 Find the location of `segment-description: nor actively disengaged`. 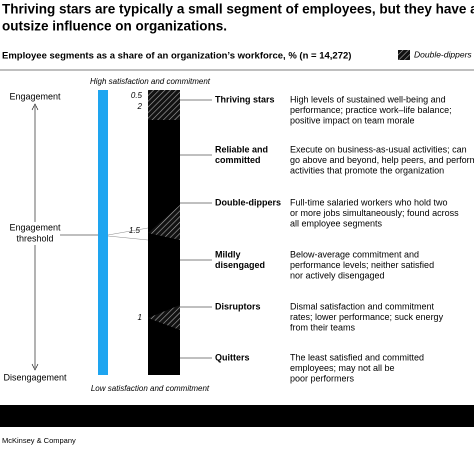

segment-description: nor actively disengaged is located at coordinates (337, 275).